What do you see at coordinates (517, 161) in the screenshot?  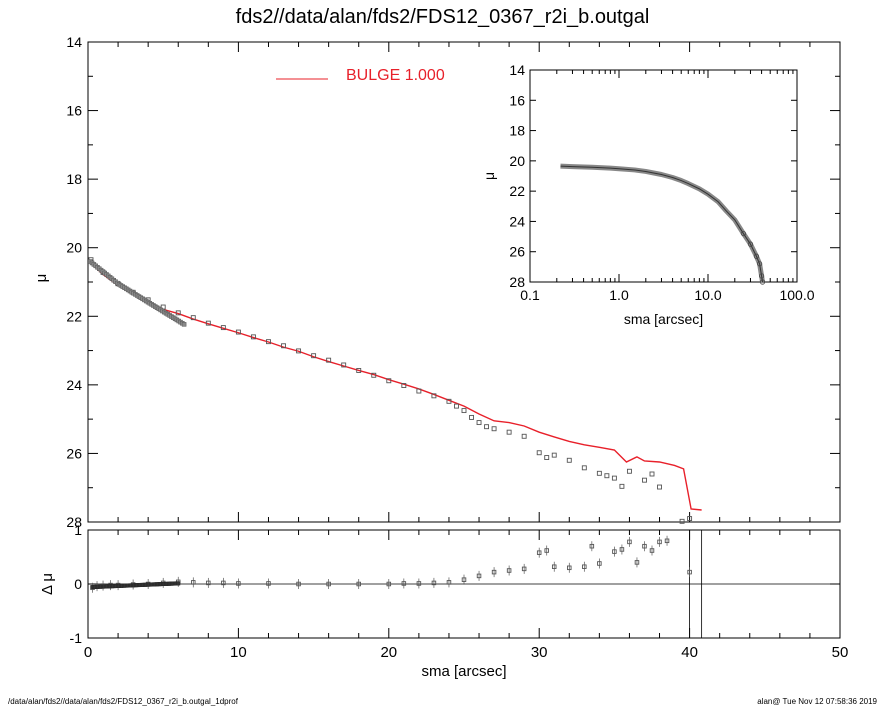 I see `inset-y-tick-label: 20` at bounding box center [517, 161].